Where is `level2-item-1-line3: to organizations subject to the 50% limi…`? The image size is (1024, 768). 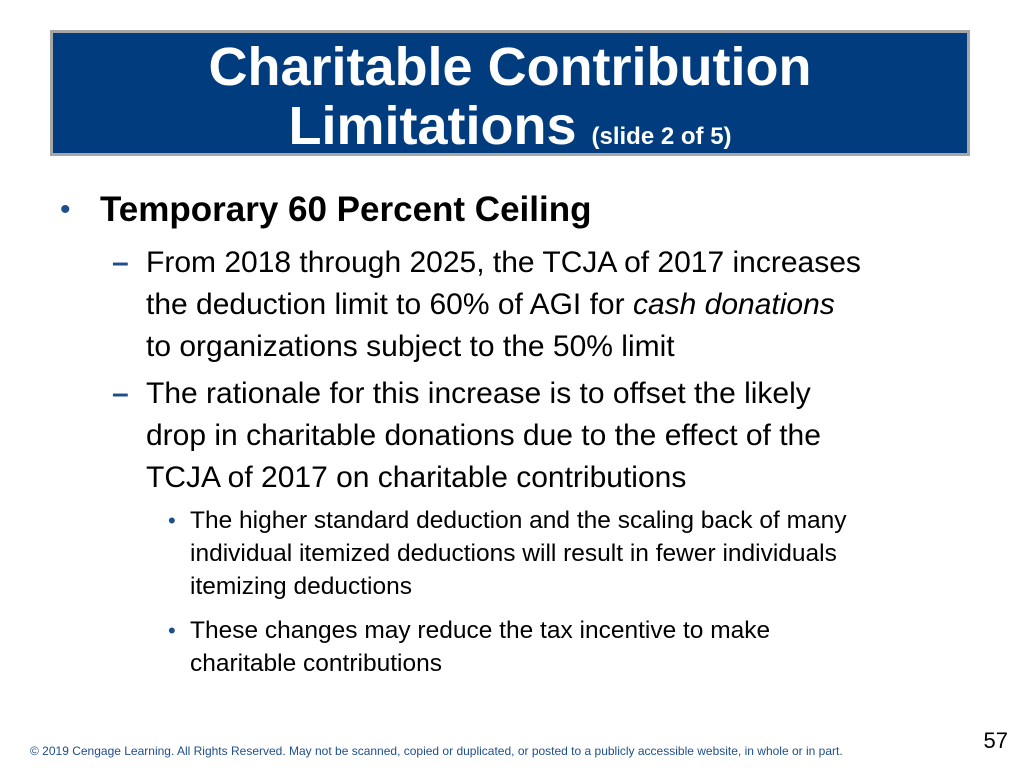 level2-item-1-line3: to organizations subject to the 50% limi… is located at coordinates (410, 346).